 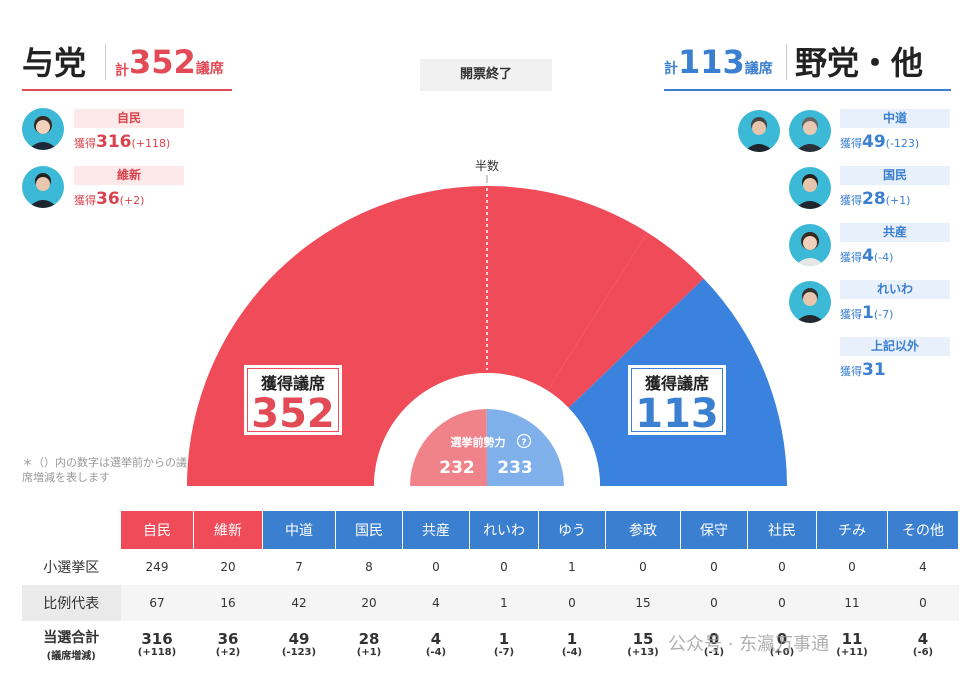 What do you see at coordinates (71, 637) in the screenshot?
I see `total-label: 当選合計` at bounding box center [71, 637].